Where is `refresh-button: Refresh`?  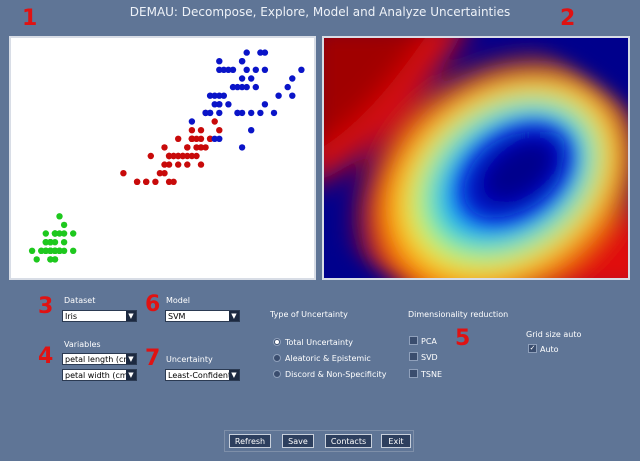 refresh-button: Refresh is located at coordinates (250, 441).